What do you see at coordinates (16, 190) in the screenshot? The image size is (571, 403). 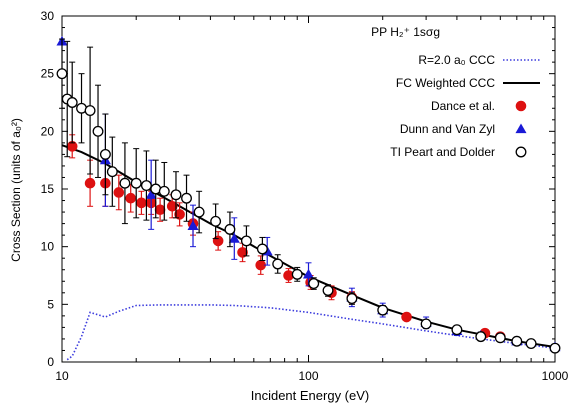 I see `y-axis-label: Cross Section (units of a₀²)` at bounding box center [16, 190].